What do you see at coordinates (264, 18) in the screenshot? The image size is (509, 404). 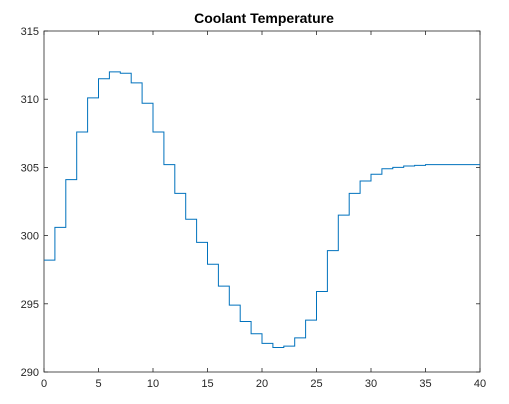 I see `chart-title: Coolant Temperature` at bounding box center [264, 18].